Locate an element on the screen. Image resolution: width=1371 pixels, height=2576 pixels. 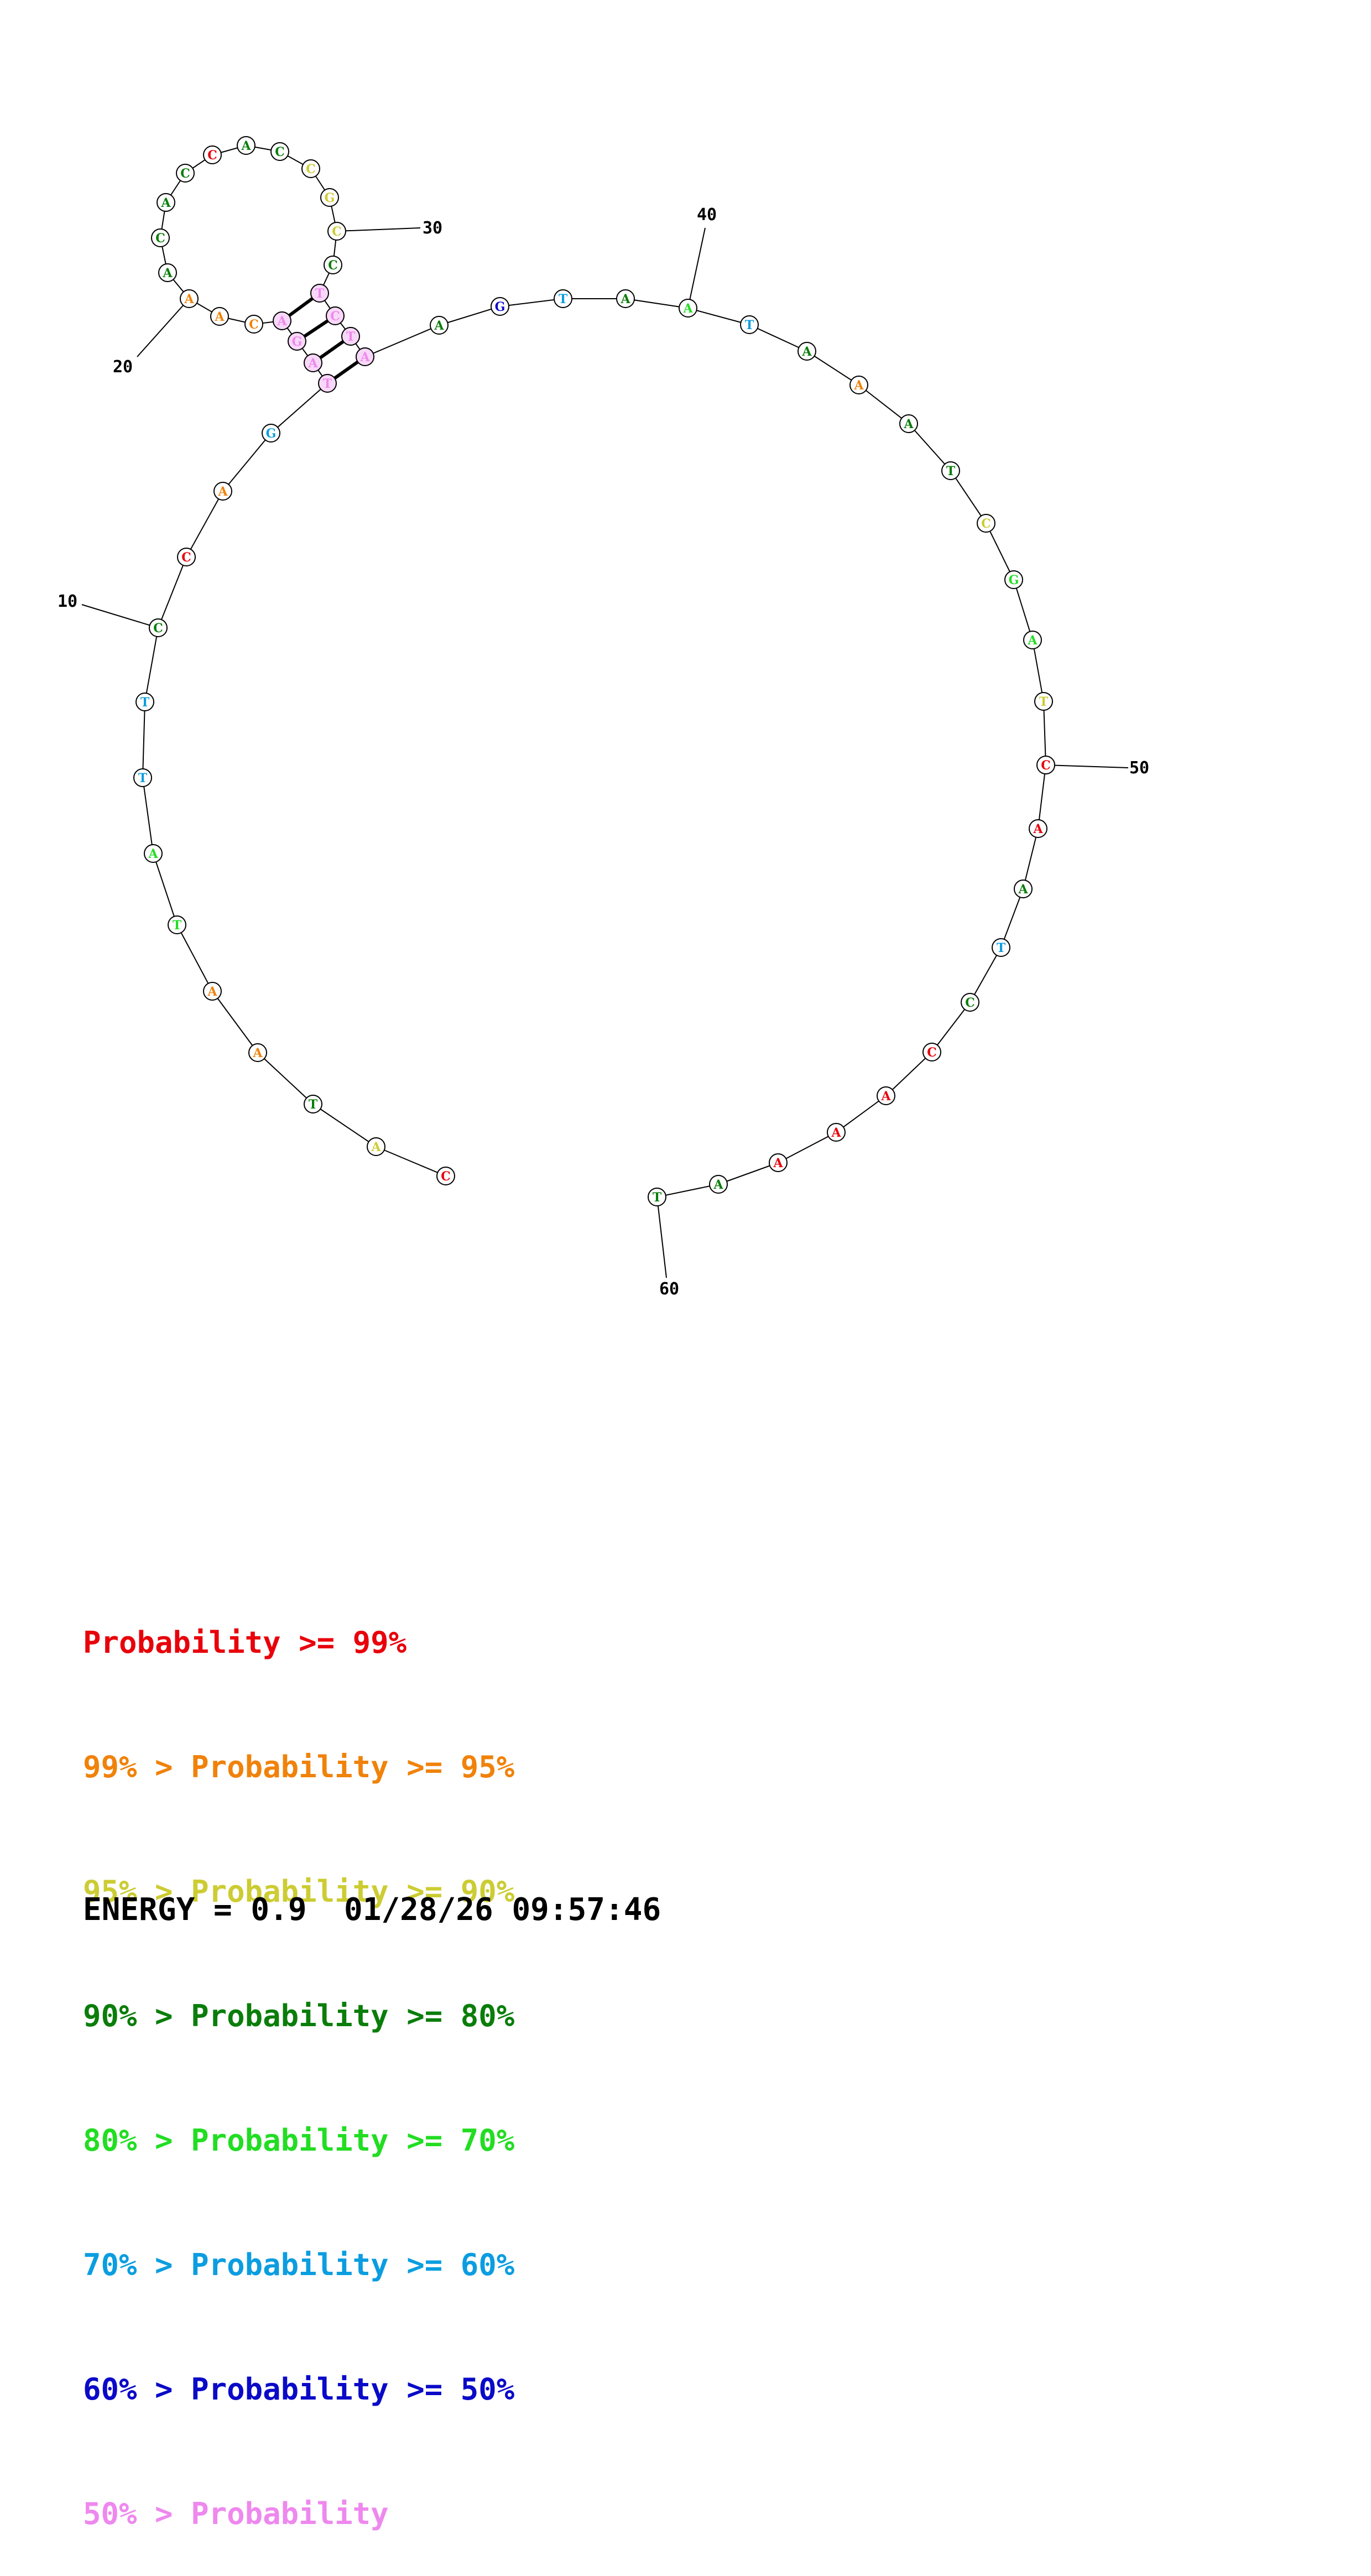
timestamp: 01/28/26 09:57:46 is located at coordinates (503, 1910).